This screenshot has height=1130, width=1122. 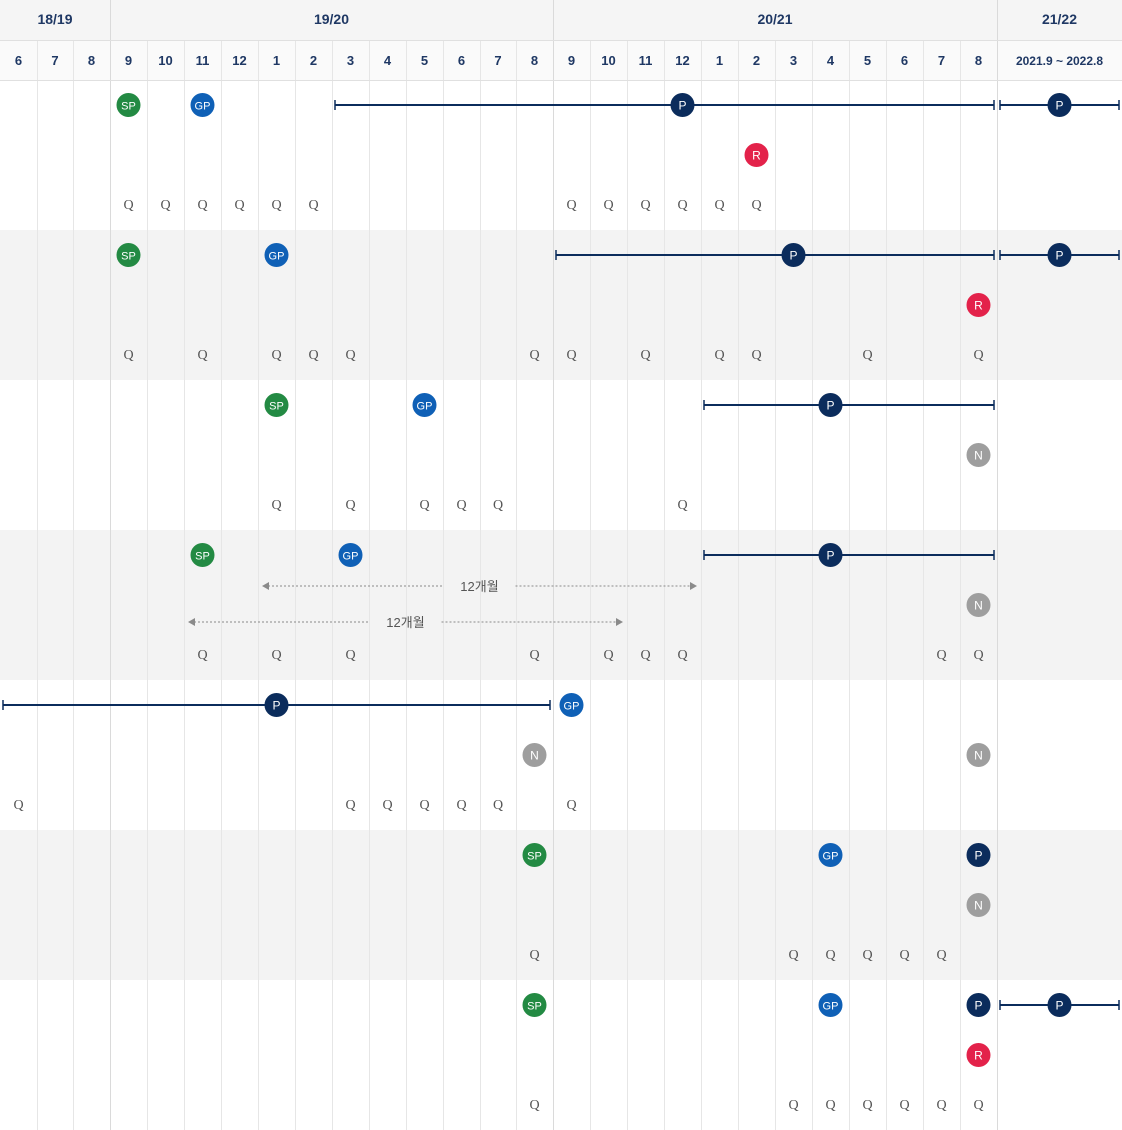 I want to click on season-label: 21/22, so click(x=1059, y=19).